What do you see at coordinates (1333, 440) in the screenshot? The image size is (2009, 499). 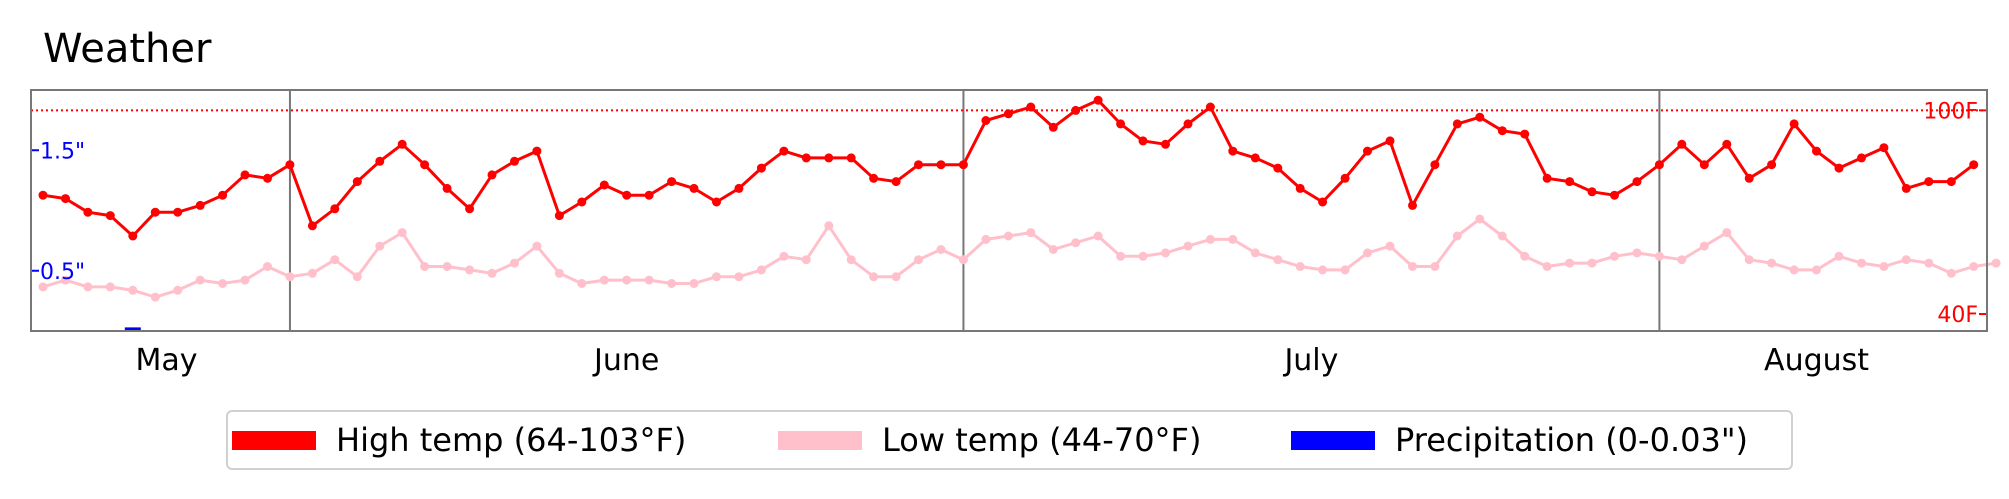 I see `legend-swatch-precip` at bounding box center [1333, 440].